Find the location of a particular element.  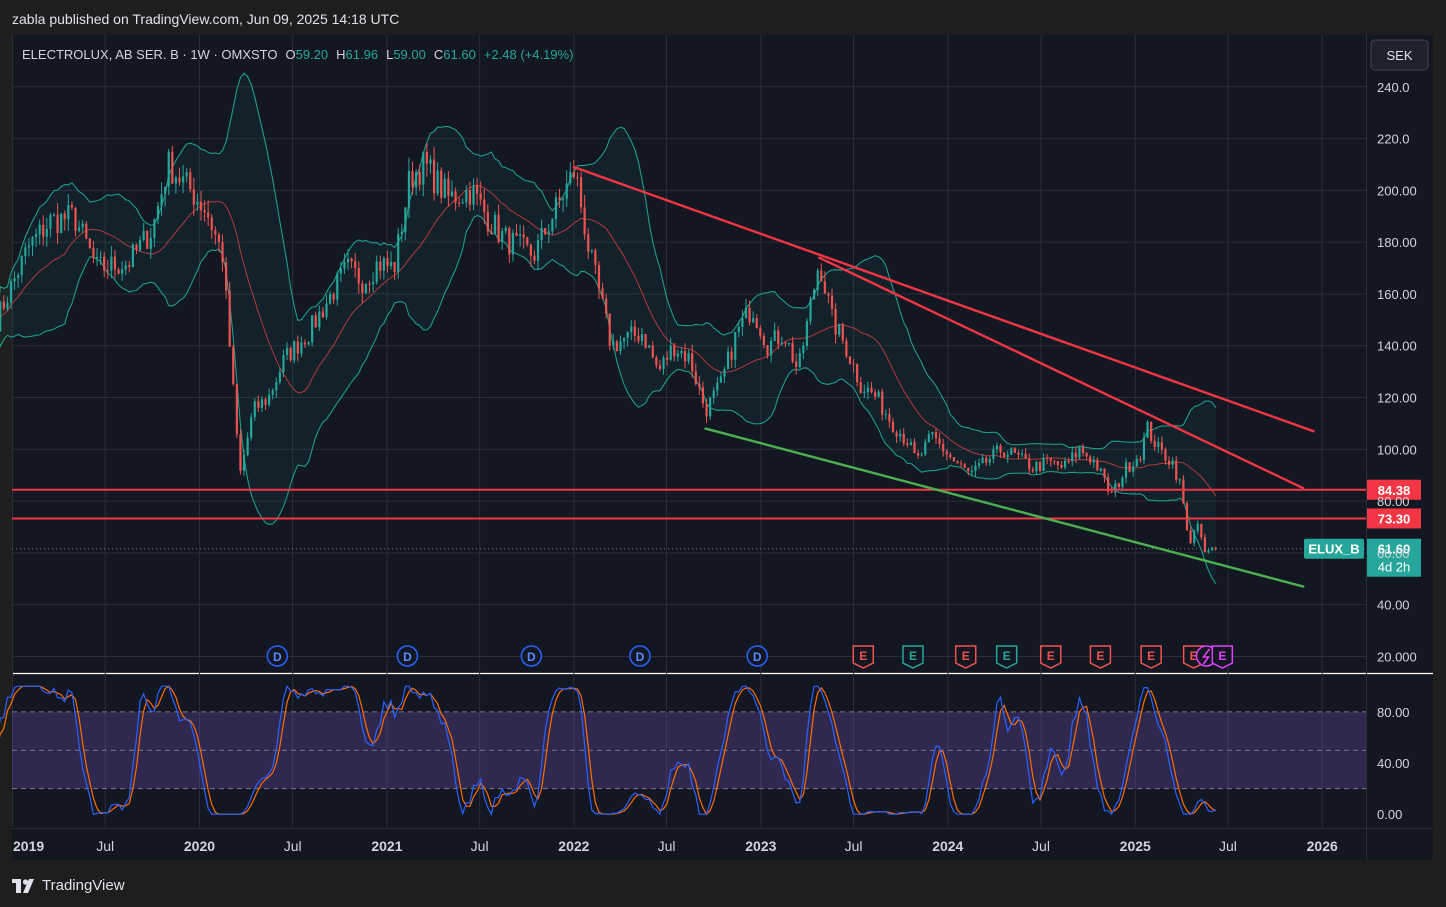

tradingview-logo-icon is located at coordinates (23, 885).